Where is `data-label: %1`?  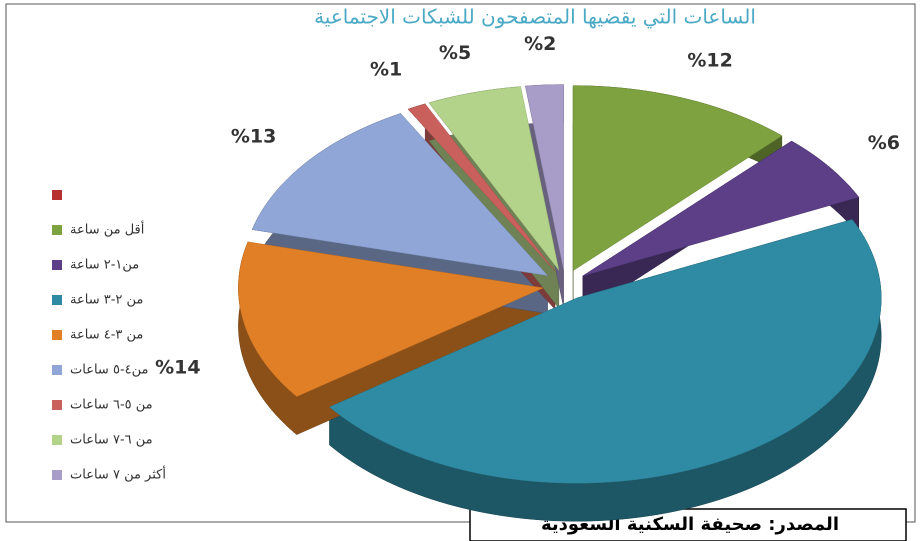 data-label: %1 is located at coordinates (386, 70).